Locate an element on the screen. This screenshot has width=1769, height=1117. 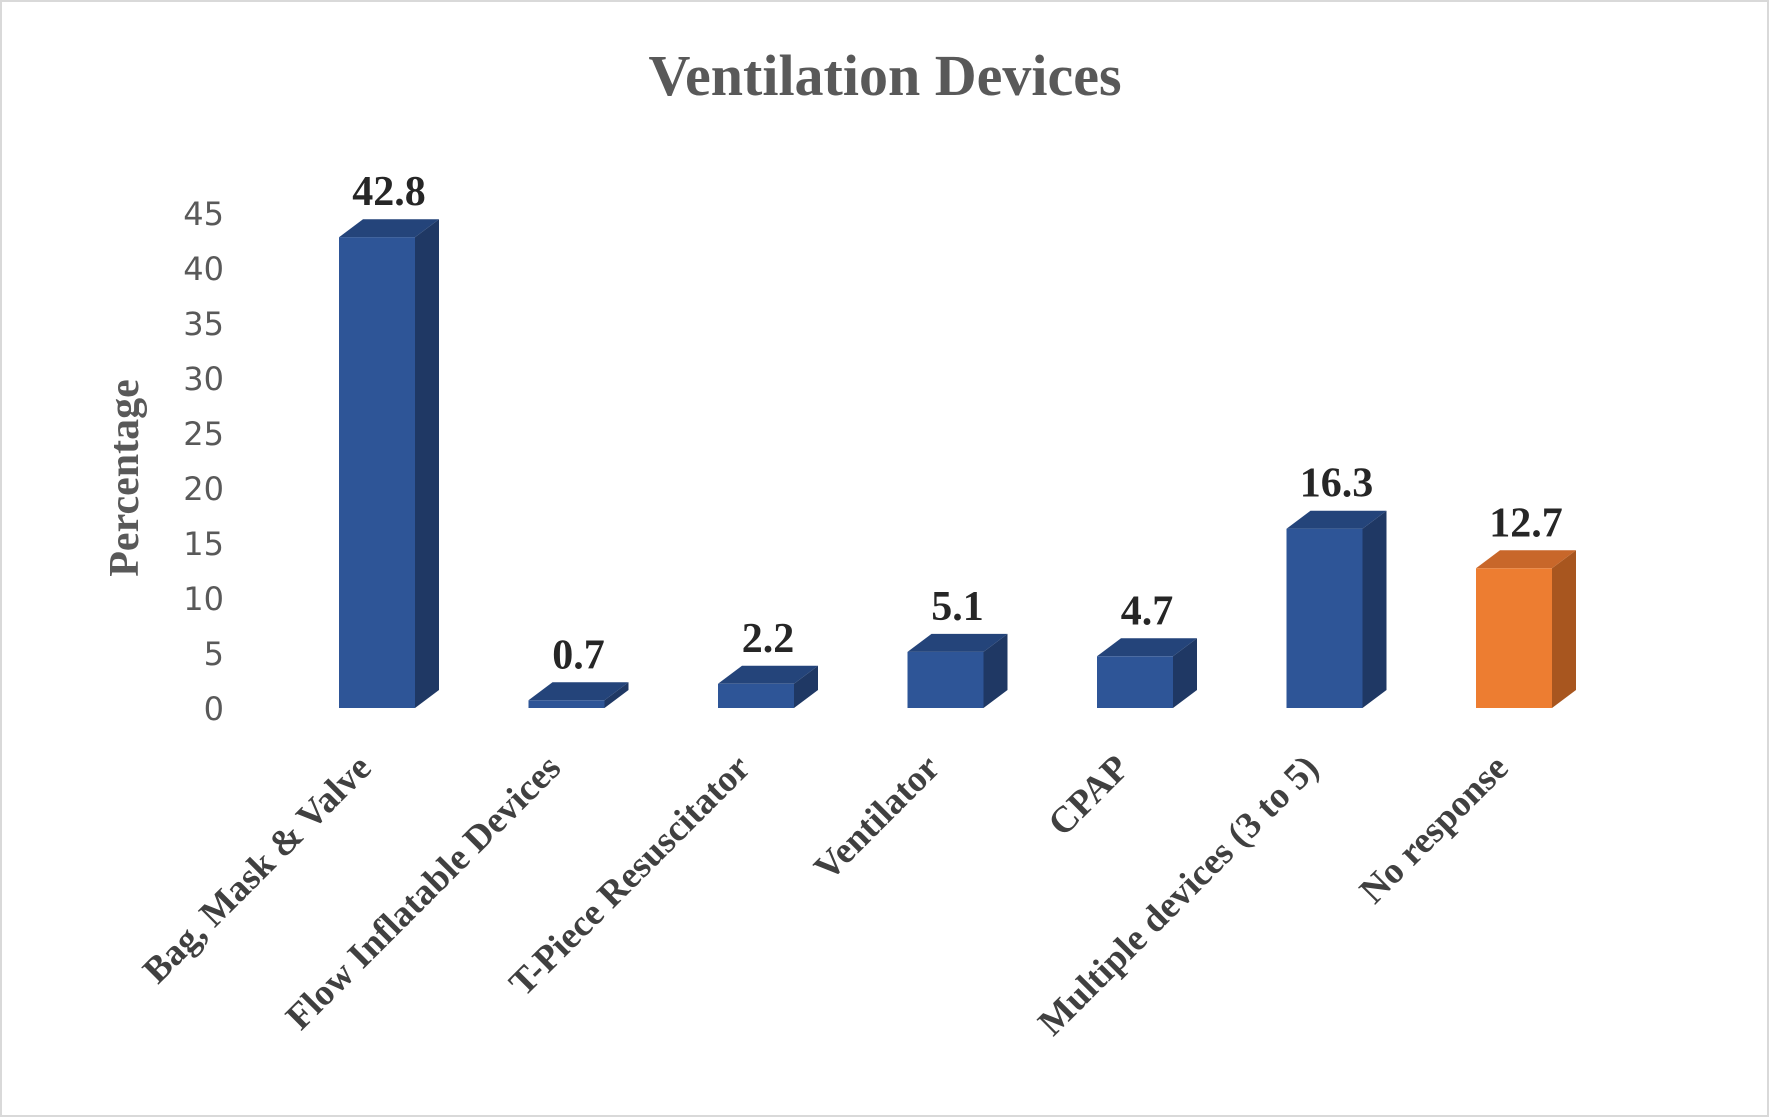
y-tick-label: 10 is located at coordinates (203, 599).